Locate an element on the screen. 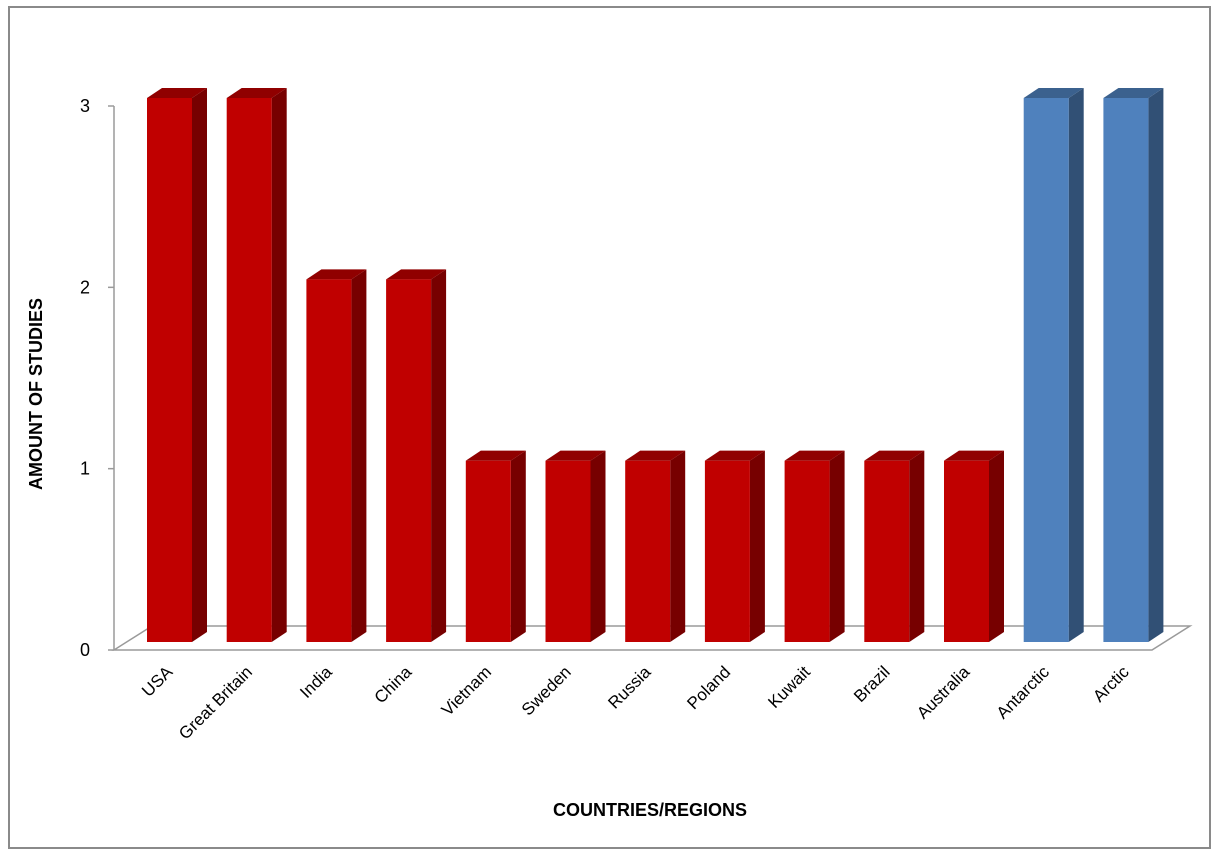 The image size is (1213, 852). x-tick-label: India is located at coordinates (316, 682).